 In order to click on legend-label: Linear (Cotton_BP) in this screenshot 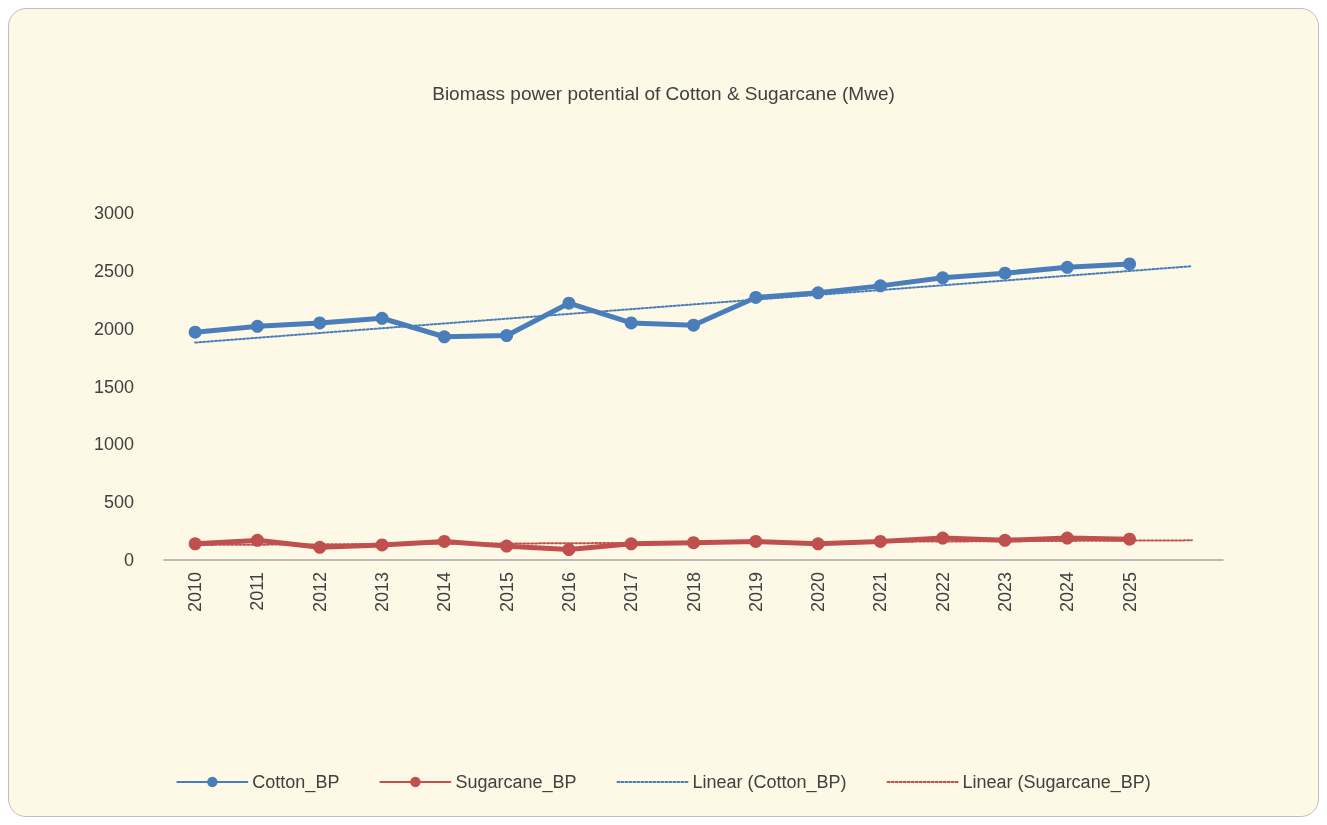, I will do `click(769, 782)`.